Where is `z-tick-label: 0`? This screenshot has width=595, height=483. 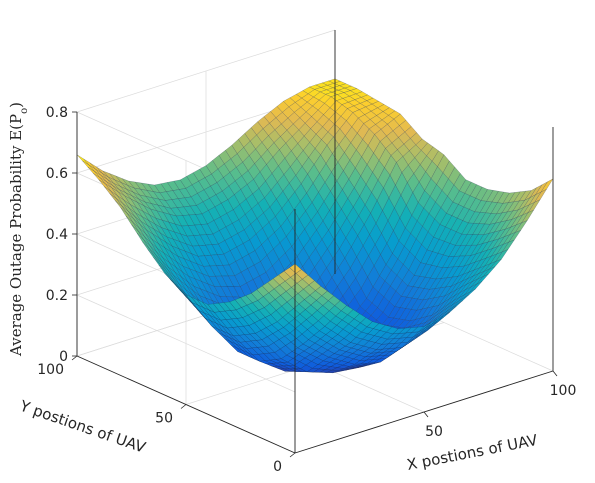
z-tick-label: 0 is located at coordinates (63, 357).